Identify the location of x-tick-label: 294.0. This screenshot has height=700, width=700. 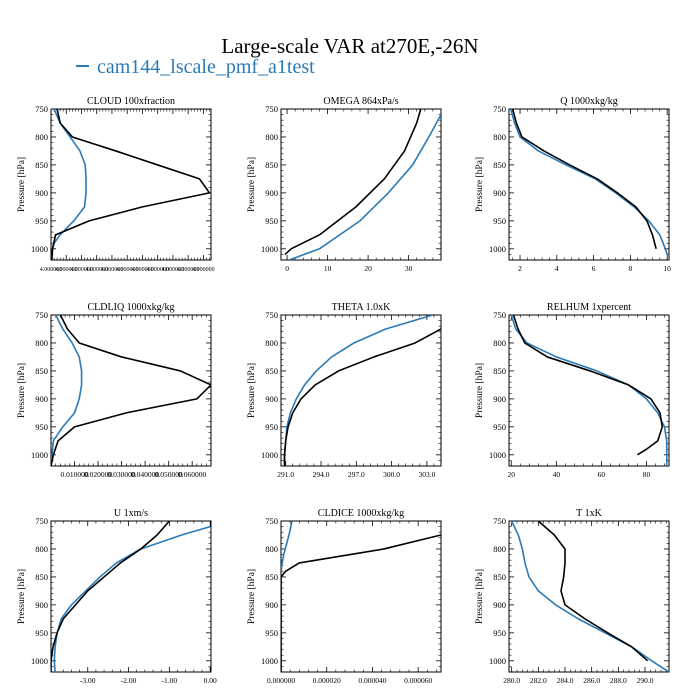
(321, 474).